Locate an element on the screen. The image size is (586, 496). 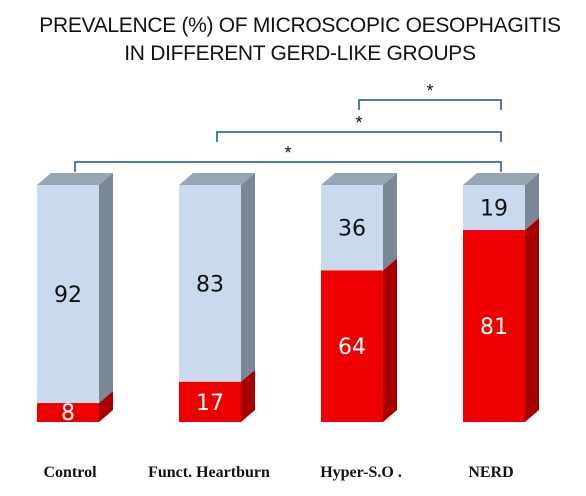
chart-title-line-2: IN DIFFERENT GERD-LIKE GROUPS is located at coordinates (300, 53).